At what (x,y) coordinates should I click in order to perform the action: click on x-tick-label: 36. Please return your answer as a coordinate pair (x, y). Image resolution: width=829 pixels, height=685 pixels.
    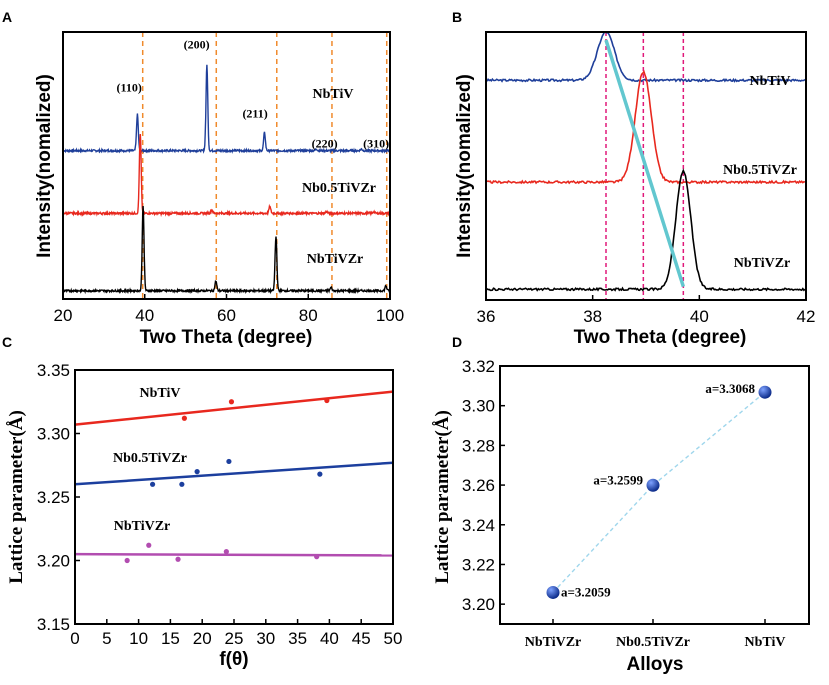
    Looking at the image, I should click on (486, 316).